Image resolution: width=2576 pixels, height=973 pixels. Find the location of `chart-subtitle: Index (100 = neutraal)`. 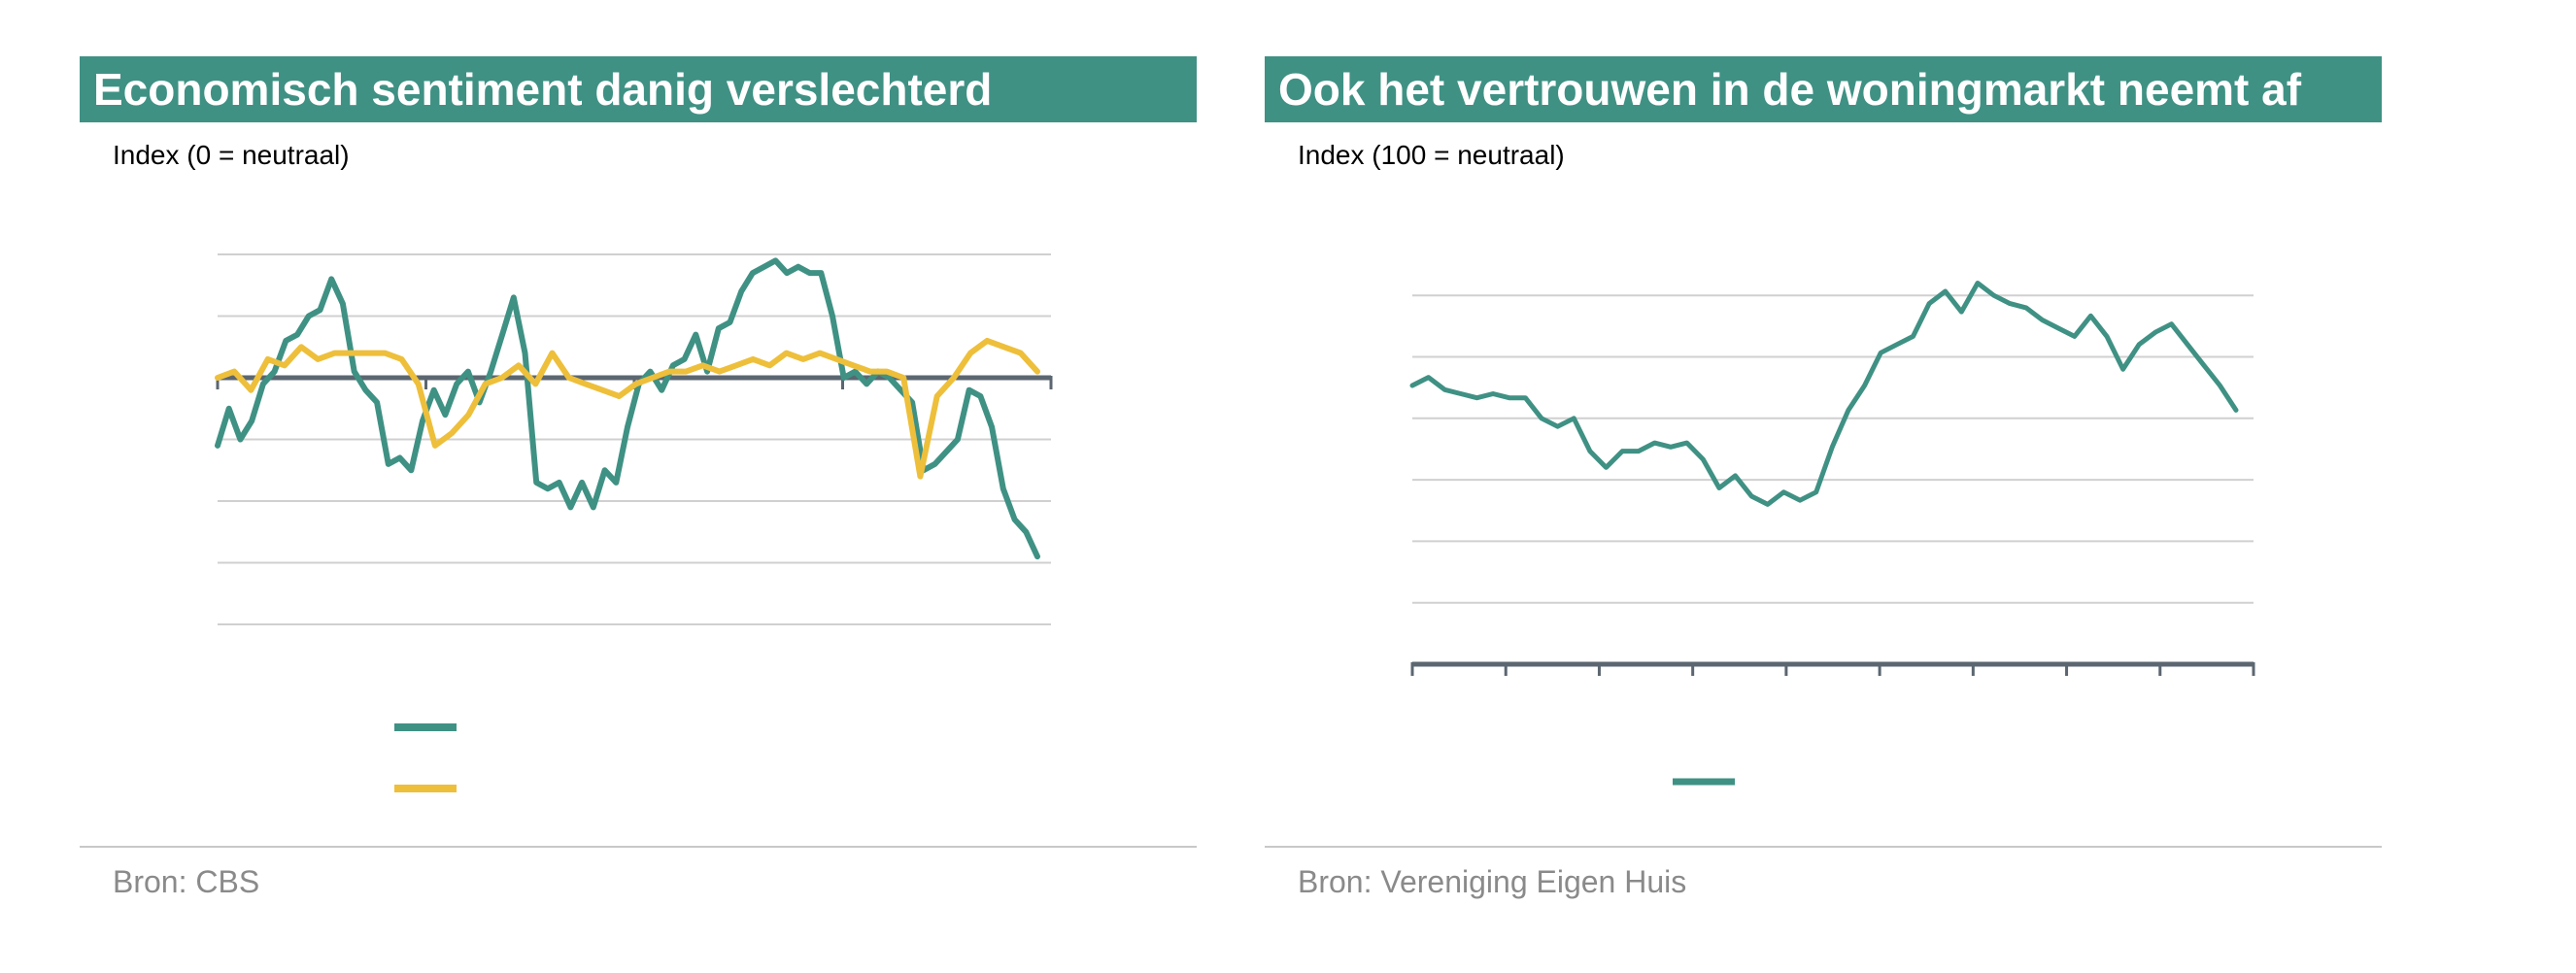

chart-subtitle: Index (100 = neutraal) is located at coordinates (1431, 155).